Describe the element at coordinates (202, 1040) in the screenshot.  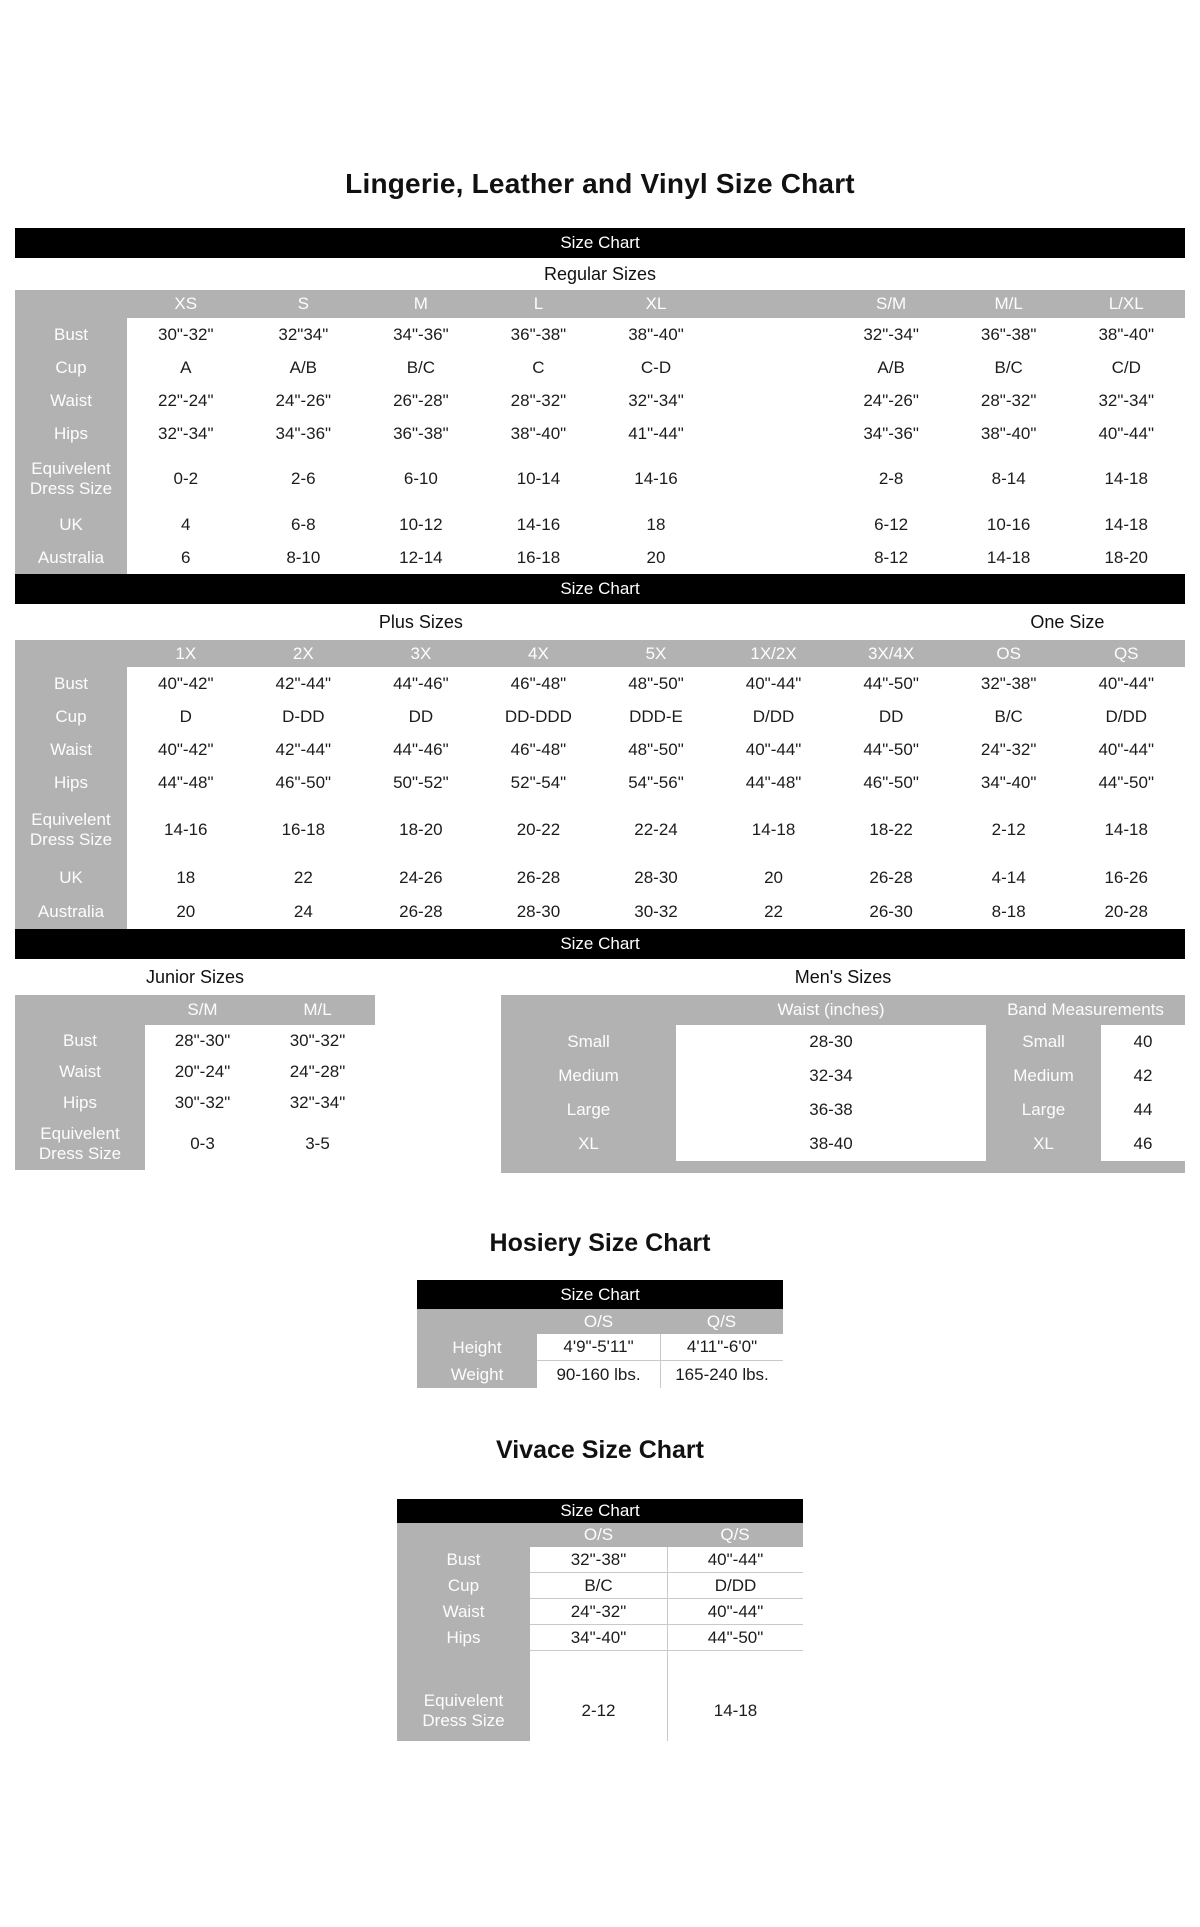
I see `size-cell: 28"-30"` at that location.